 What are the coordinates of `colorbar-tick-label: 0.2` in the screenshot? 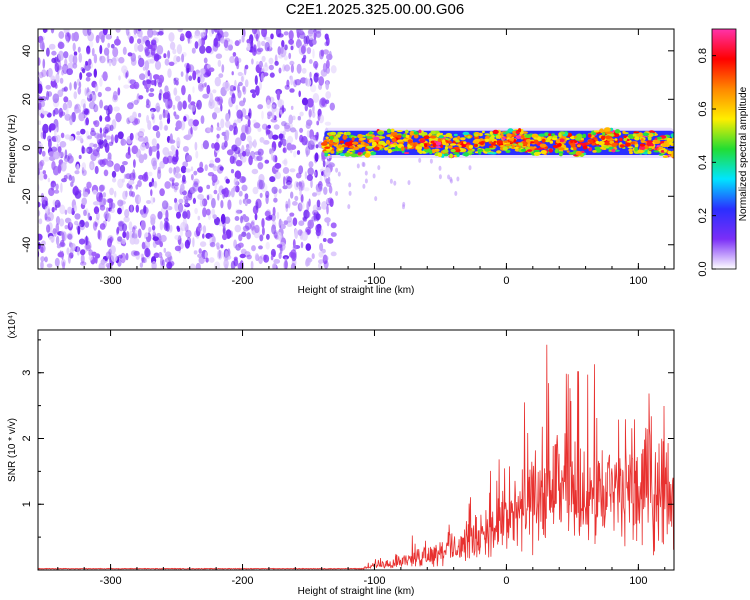 It's located at (703, 215).